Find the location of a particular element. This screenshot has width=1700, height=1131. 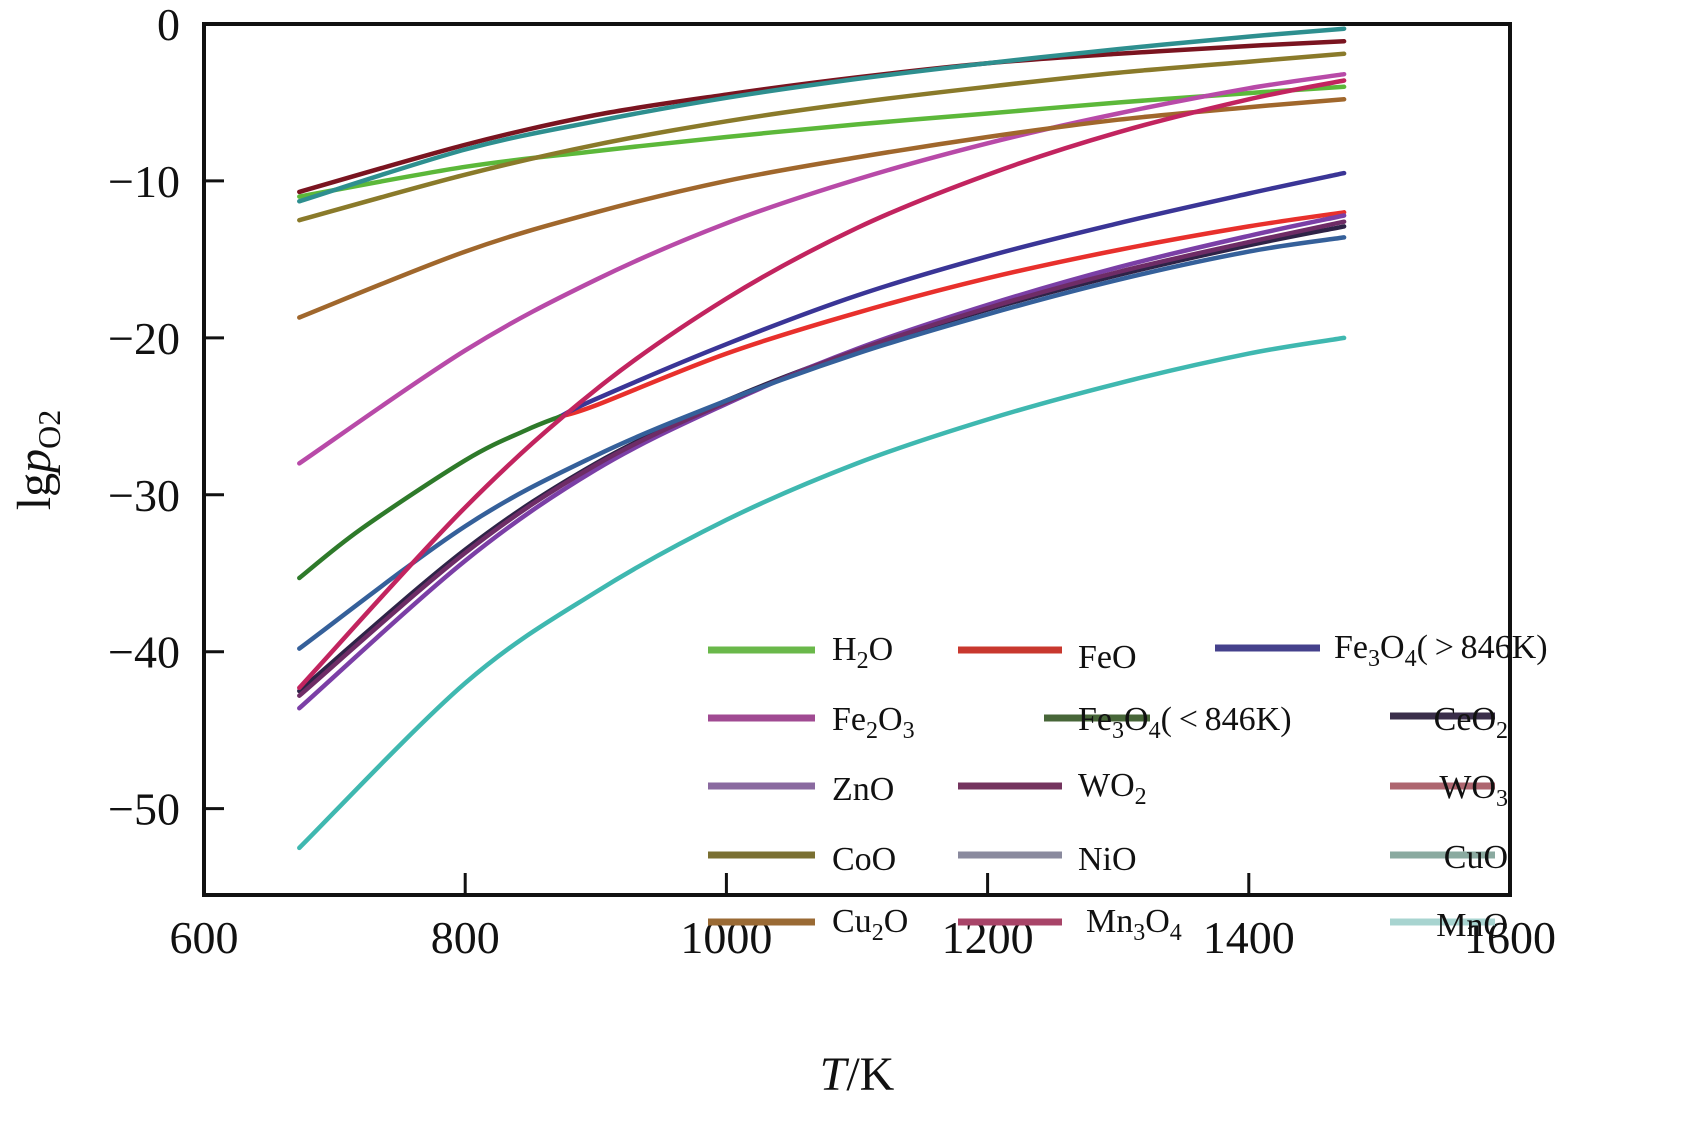

x-tick-label: 600 is located at coordinates (204, 937).